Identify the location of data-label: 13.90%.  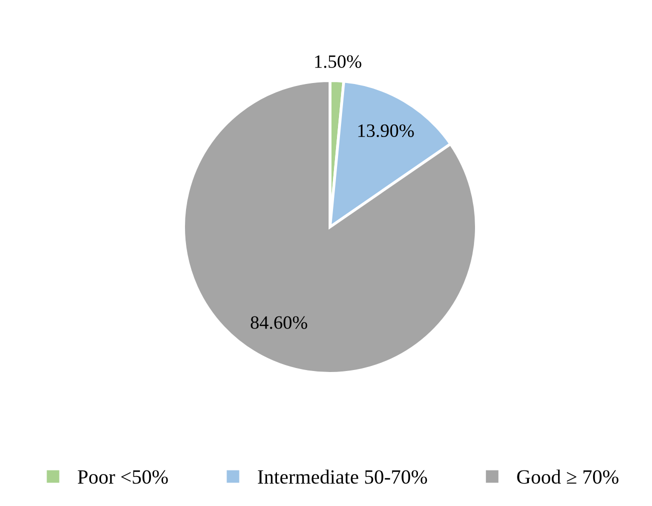
(386, 131).